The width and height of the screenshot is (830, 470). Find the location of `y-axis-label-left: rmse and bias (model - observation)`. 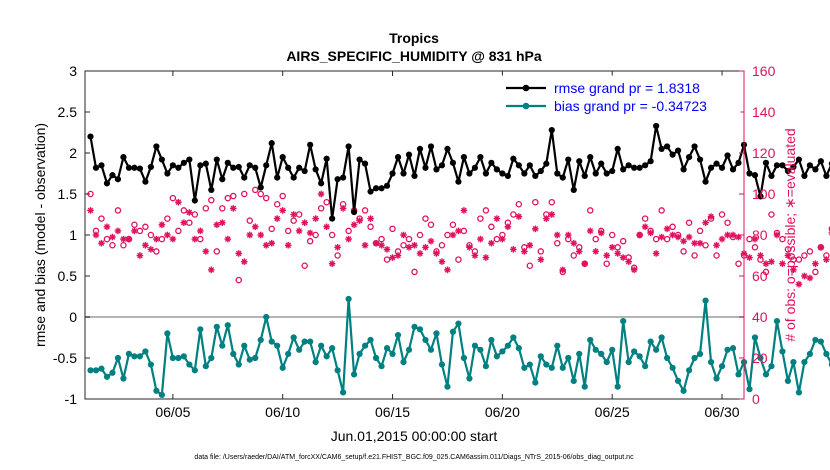

y-axis-label-left: rmse and bias (model - observation) is located at coordinates (40, 235).